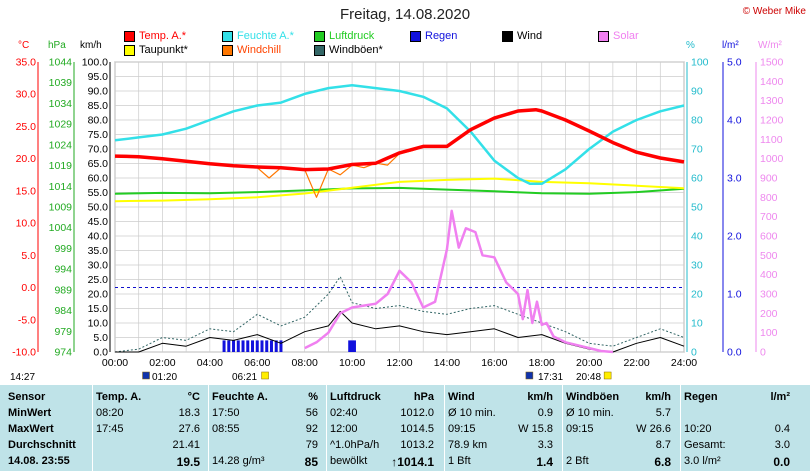  Describe the element at coordinates (91, 45) in the screenshot. I see `unit-kmh: km/h` at that location.